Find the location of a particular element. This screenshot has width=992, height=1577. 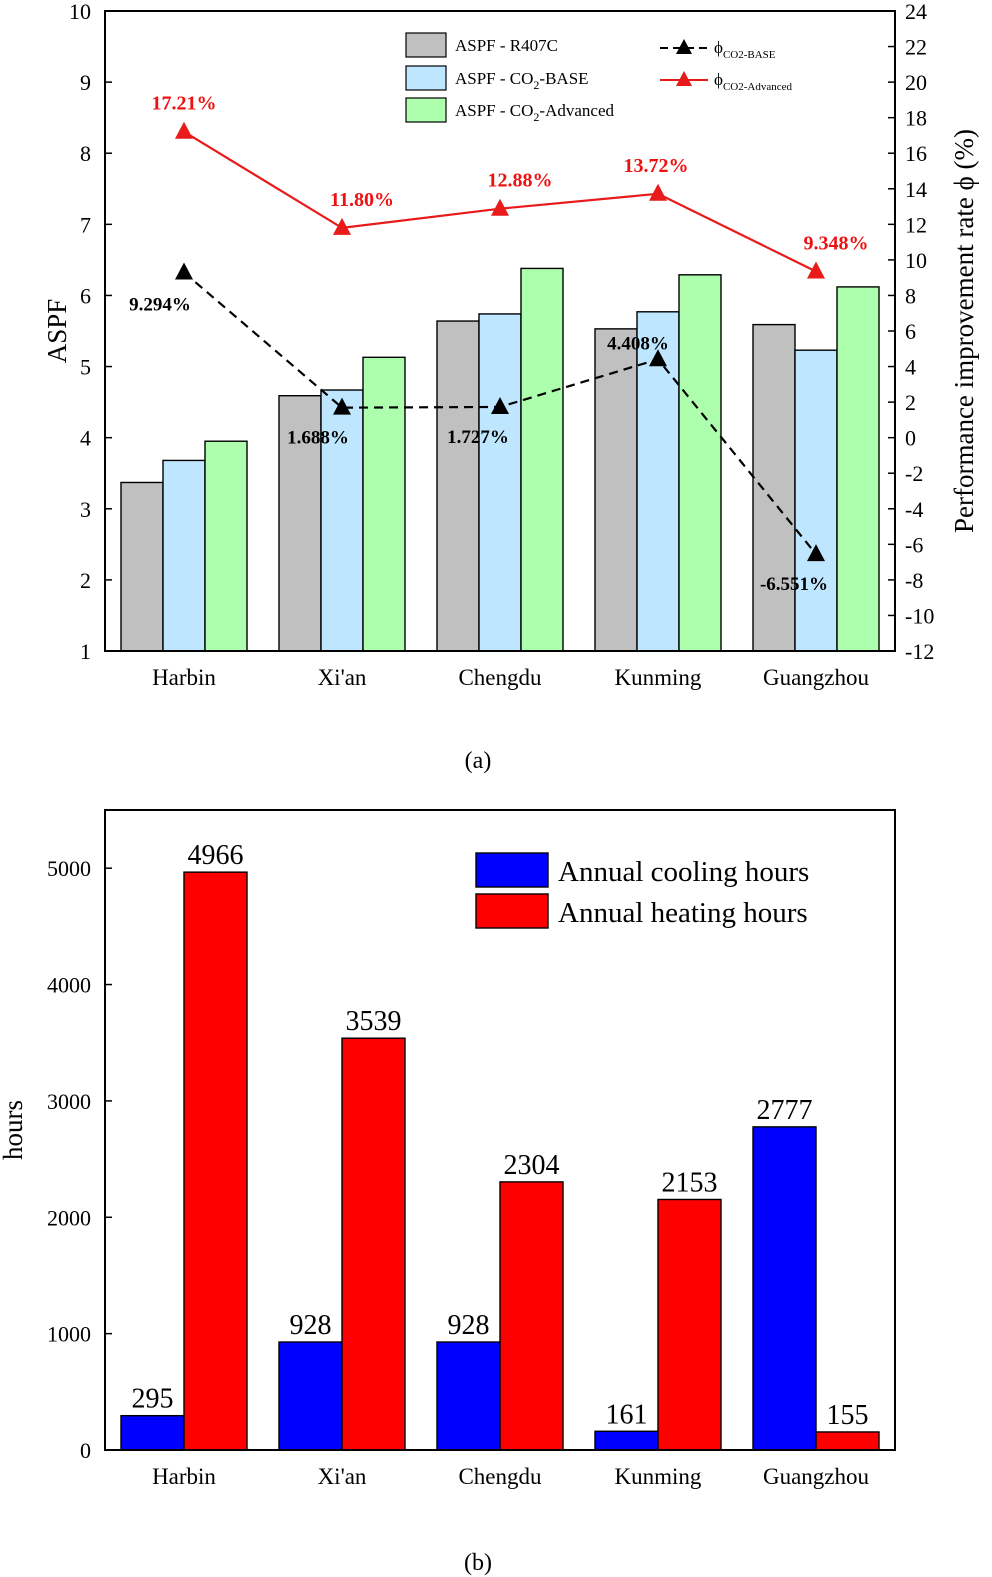

y-tick-label: 5000 is located at coordinates (69, 868).